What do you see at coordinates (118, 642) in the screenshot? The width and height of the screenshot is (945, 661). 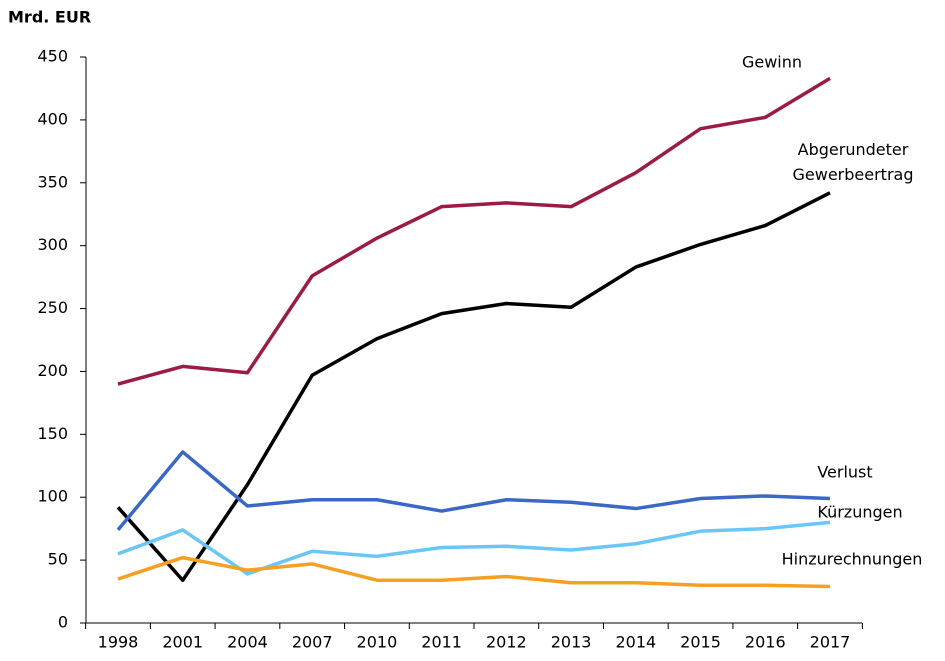 I see `x-tick-label: 1998` at bounding box center [118, 642].